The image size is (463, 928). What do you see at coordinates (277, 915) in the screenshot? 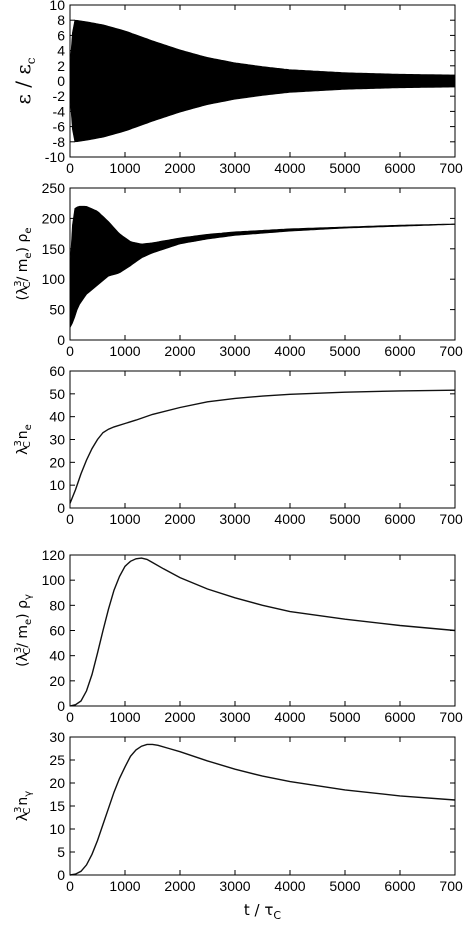
I see `x-axis-label-part: C` at bounding box center [277, 915].